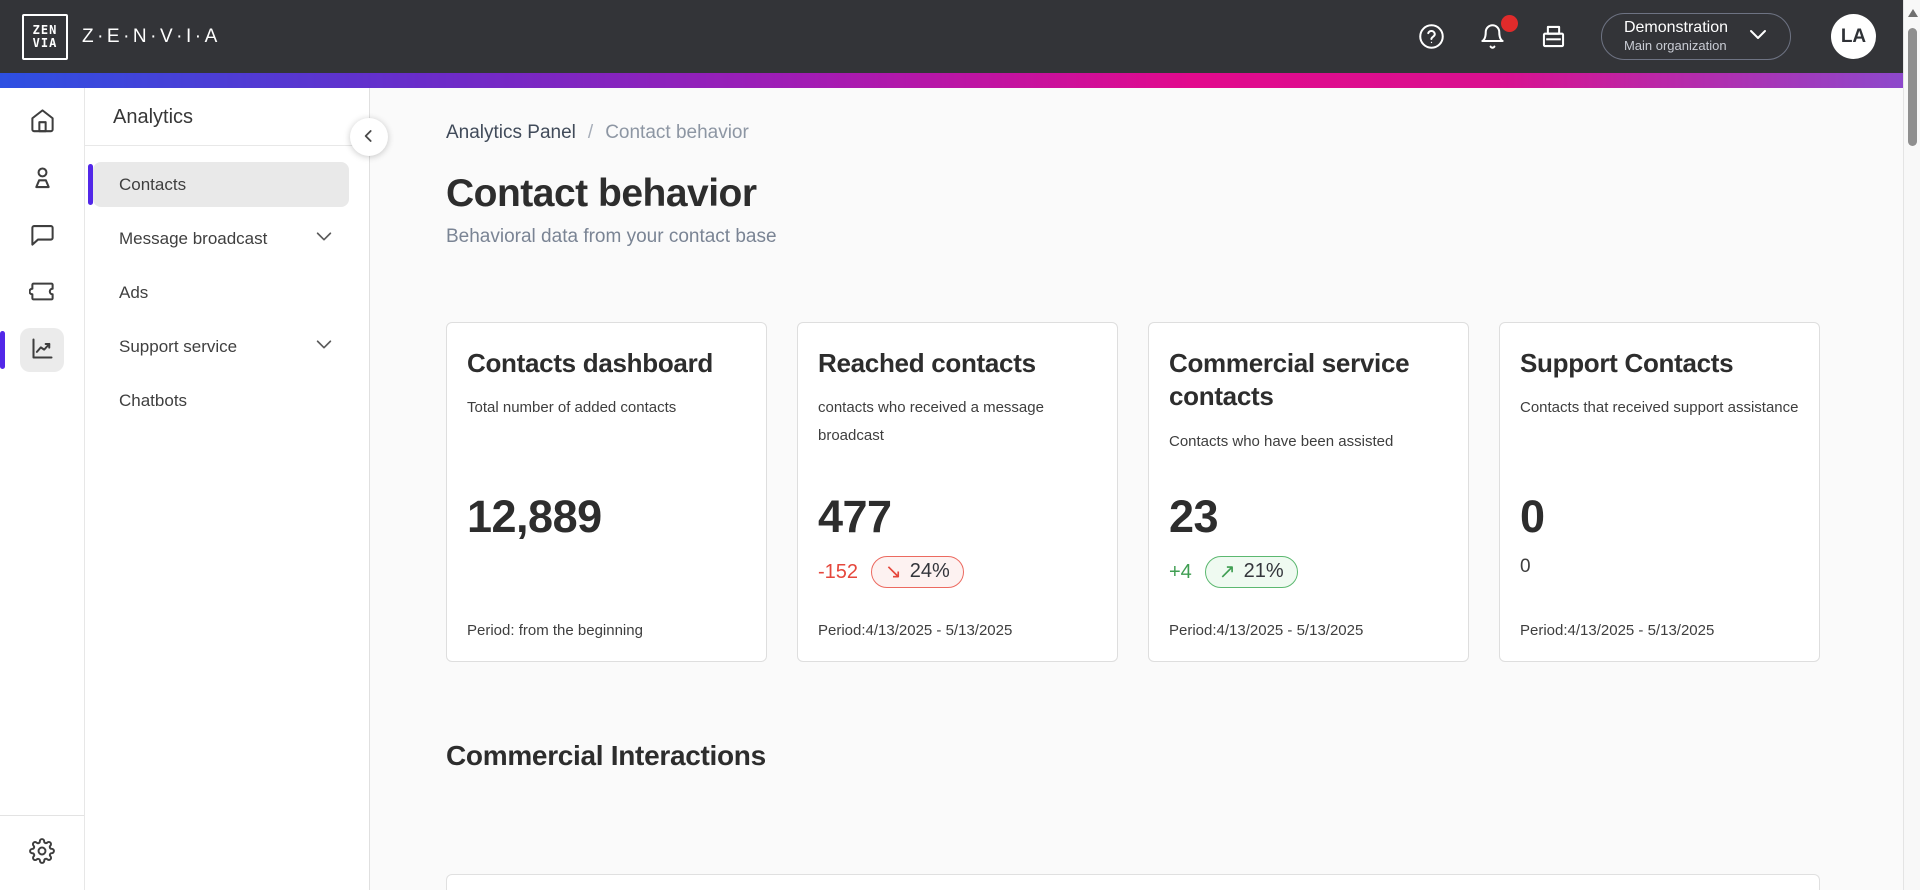 The image size is (1920, 890). I want to click on avatar: LA, so click(1853, 36).